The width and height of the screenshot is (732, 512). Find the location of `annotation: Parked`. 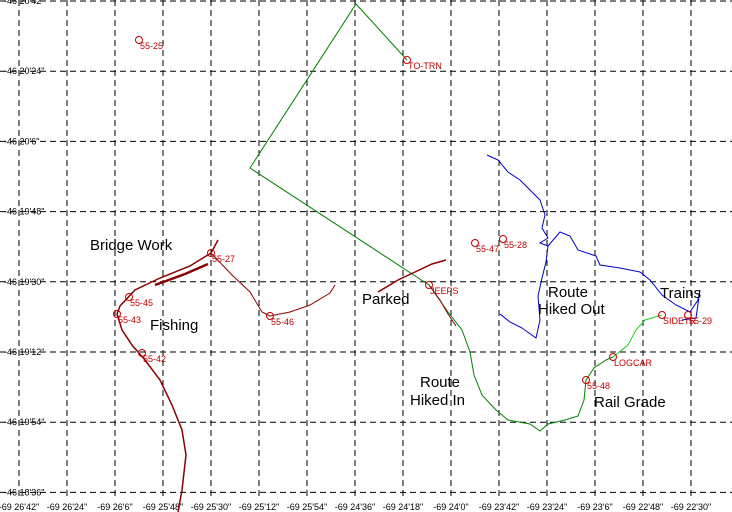

annotation: Parked is located at coordinates (386, 299).